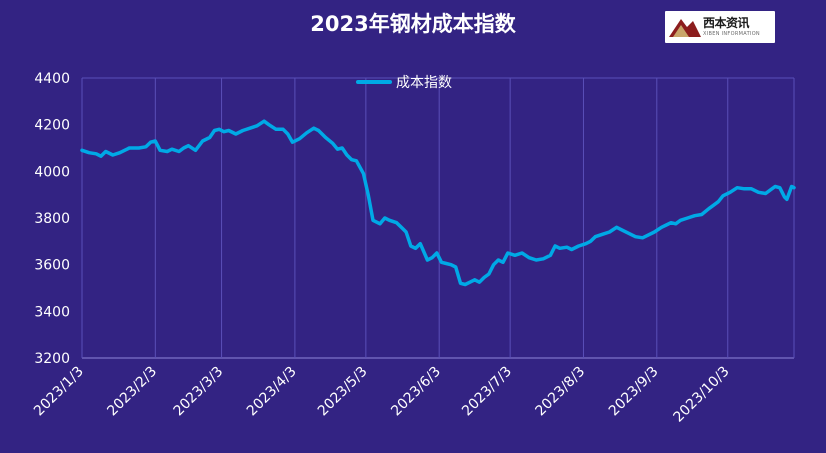  What do you see at coordinates (487, 392) in the screenshot?
I see `x-tick-label: 2023/7/3` at bounding box center [487, 392].